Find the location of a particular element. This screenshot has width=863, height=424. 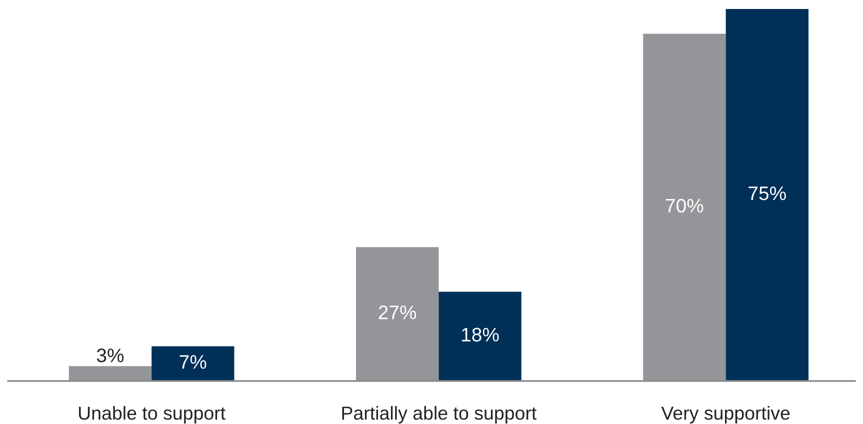

data-label: 27% is located at coordinates (397, 312).